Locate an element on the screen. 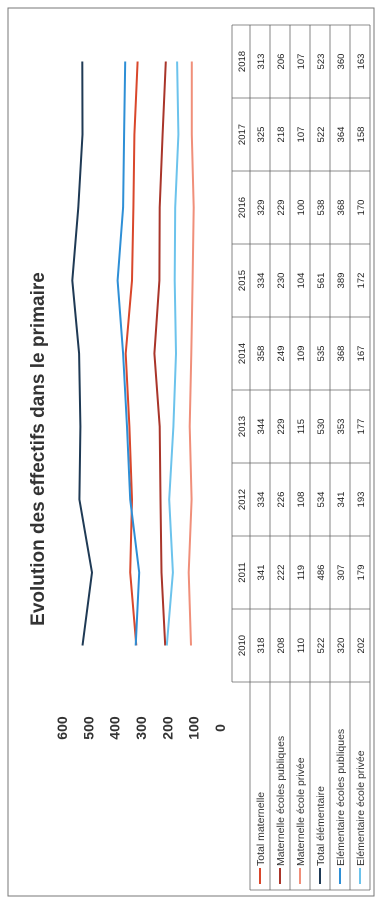  data-label: 538 is located at coordinates (321, 208).